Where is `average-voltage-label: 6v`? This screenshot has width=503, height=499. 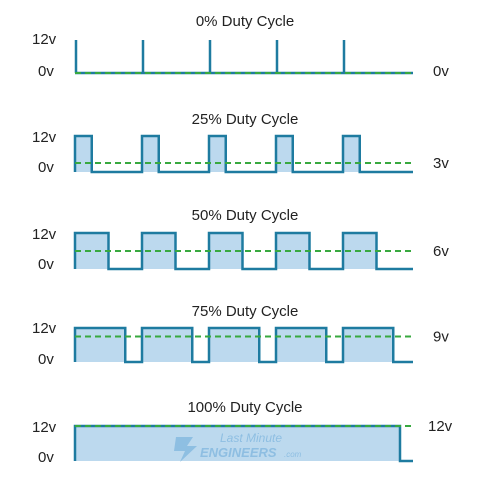 average-voltage-label: 6v is located at coordinates (441, 251).